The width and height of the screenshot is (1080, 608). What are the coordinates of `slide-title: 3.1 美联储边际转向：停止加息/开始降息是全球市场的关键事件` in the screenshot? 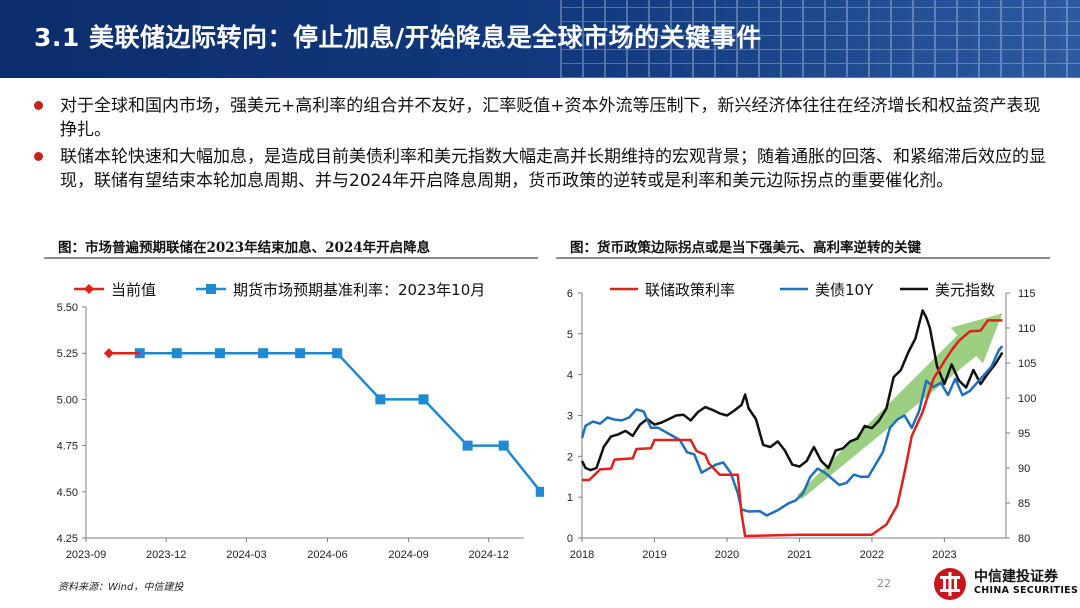 It's located at (398, 37).